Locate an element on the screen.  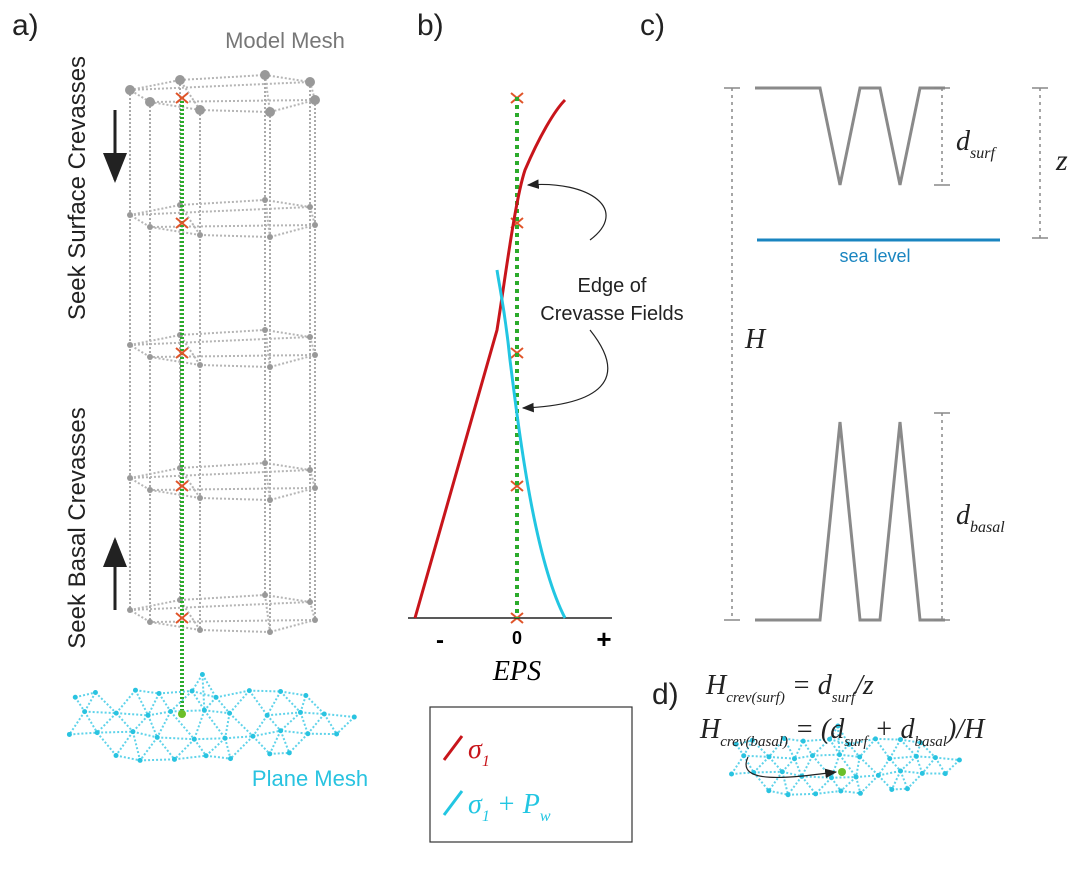
symbol: )/H is located at coordinates (965, 729).